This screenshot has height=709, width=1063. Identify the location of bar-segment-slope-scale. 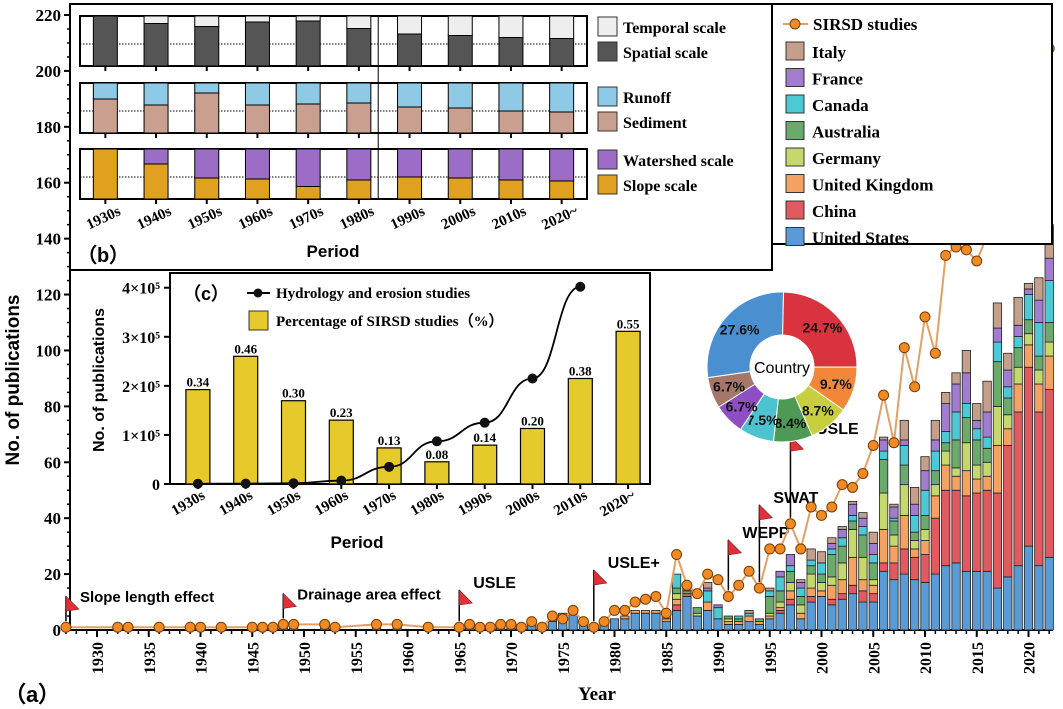
(410, 188).